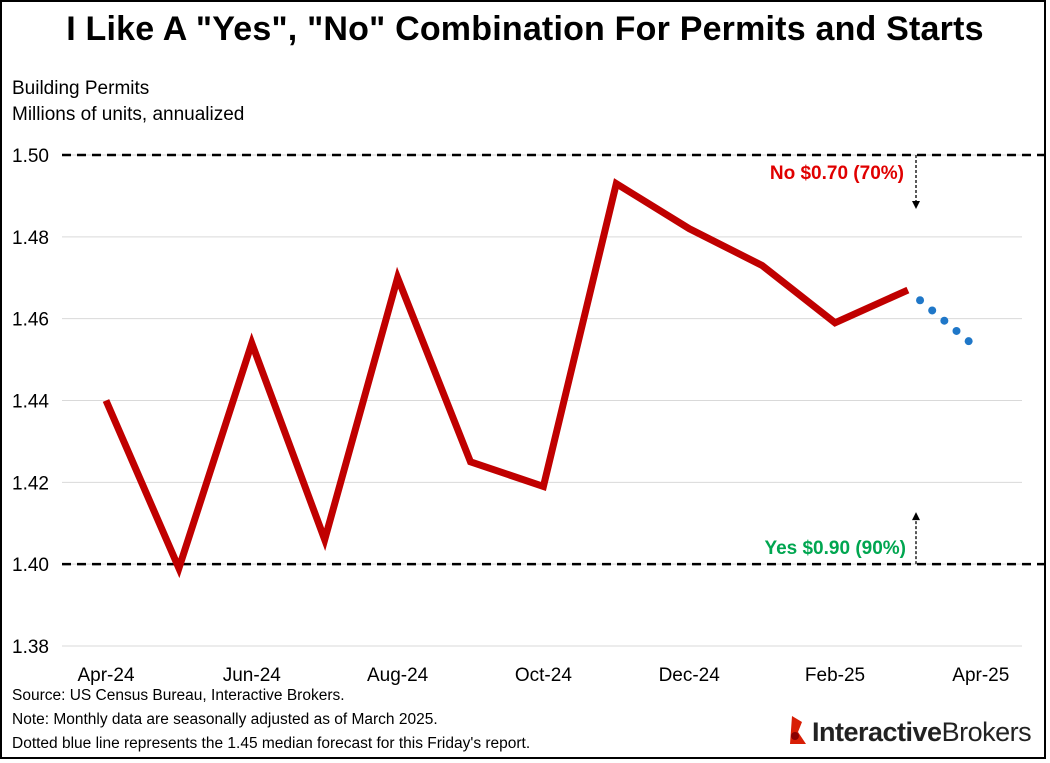 The width and height of the screenshot is (1050, 763). What do you see at coordinates (81, 88) in the screenshot?
I see `y-axis-title: Building Permits` at bounding box center [81, 88].